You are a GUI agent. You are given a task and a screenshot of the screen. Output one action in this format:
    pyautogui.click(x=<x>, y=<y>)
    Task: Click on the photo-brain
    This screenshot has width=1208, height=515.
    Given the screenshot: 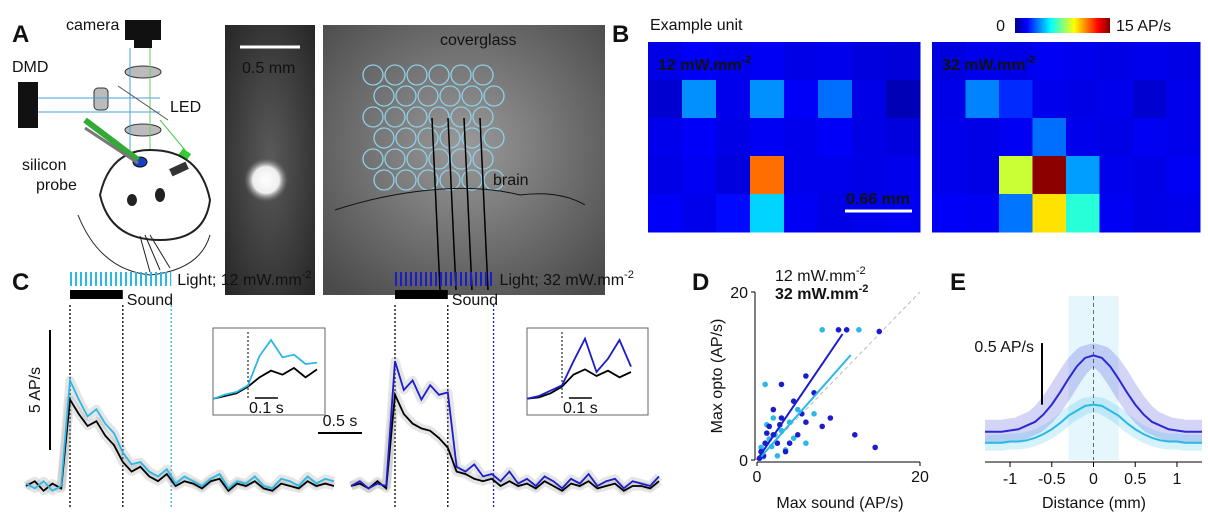 What is the action you would take?
    pyautogui.click(x=464, y=160)
    